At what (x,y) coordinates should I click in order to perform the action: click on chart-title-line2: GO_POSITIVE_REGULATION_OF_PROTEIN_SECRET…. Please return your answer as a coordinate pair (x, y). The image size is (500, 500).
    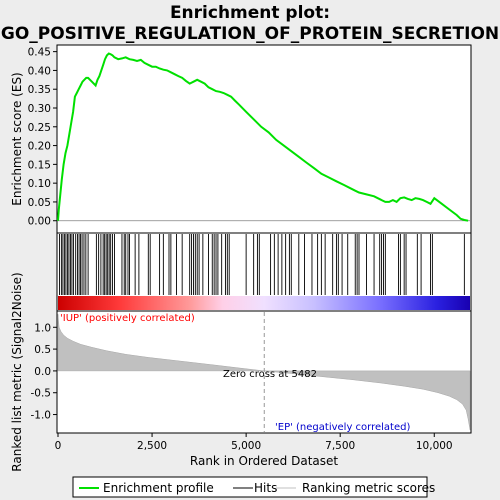
    Looking at the image, I should click on (250, 34).